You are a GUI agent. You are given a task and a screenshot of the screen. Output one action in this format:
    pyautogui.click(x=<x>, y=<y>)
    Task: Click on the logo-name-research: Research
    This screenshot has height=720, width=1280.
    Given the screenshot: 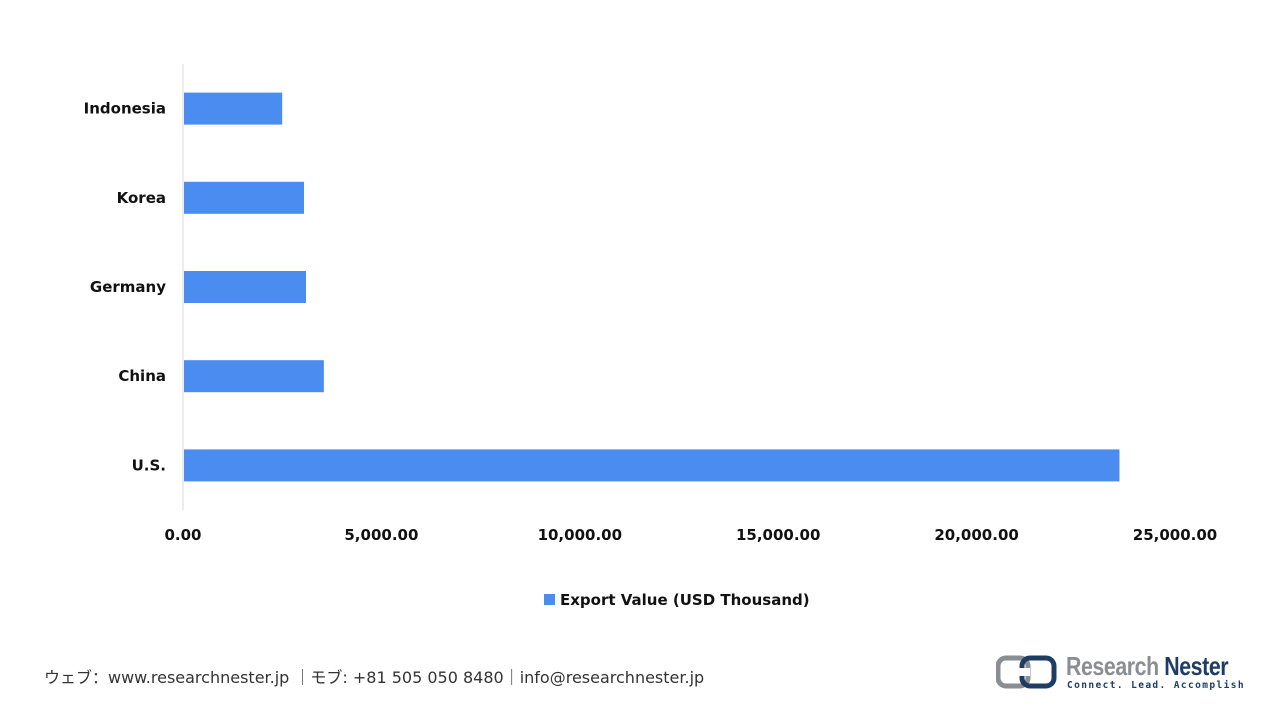 What is the action you would take?
    pyautogui.click(x=1112, y=666)
    